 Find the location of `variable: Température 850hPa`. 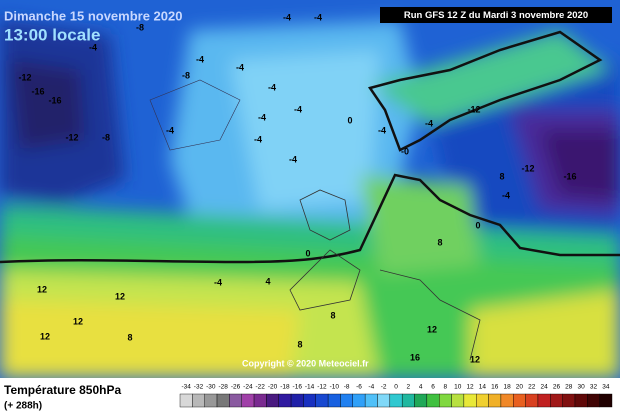

variable: Température 850hPa is located at coordinates (62, 390).